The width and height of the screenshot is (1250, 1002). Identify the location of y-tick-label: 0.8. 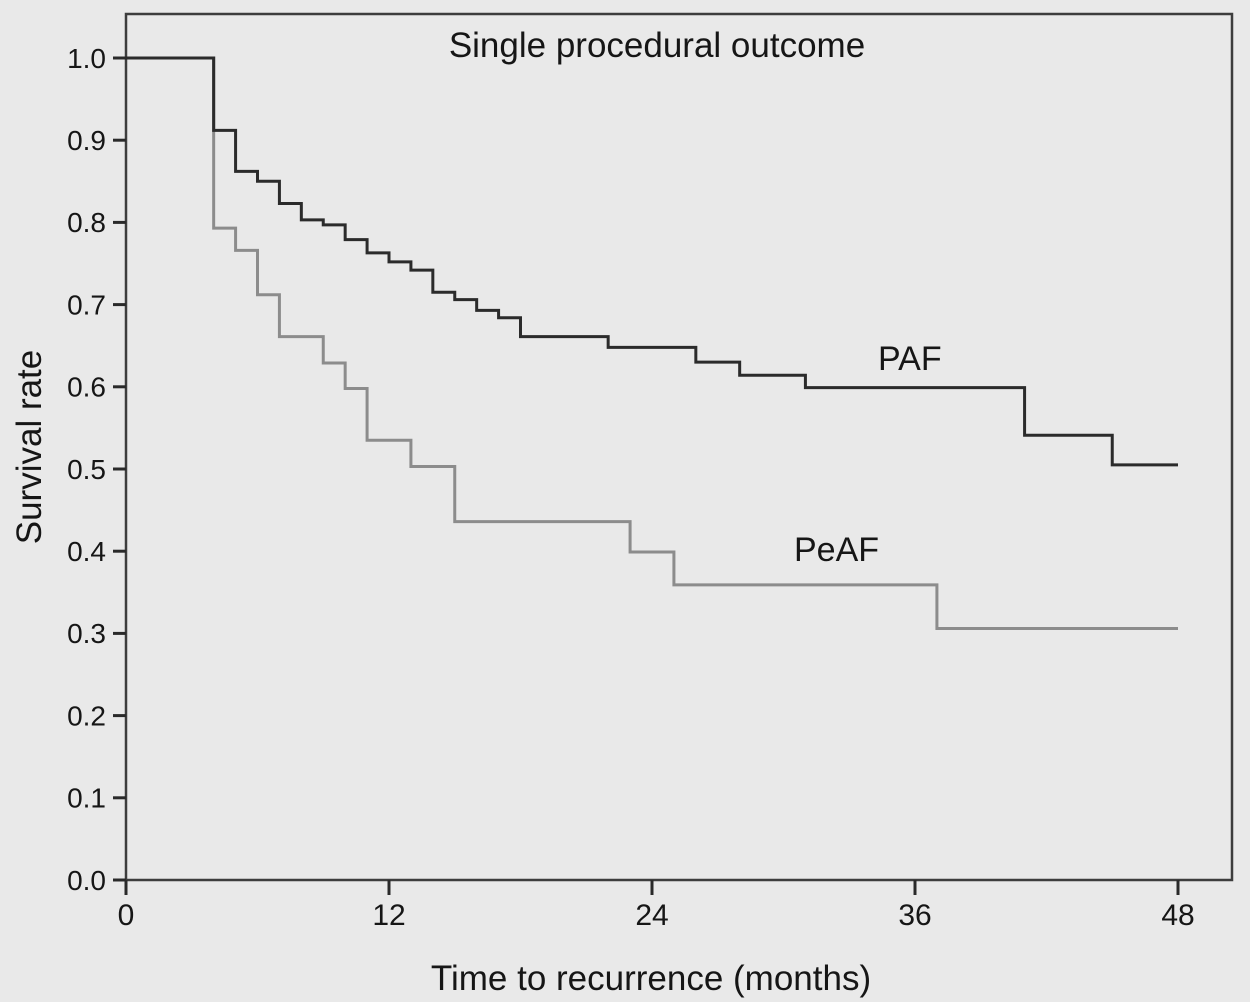
(86, 222).